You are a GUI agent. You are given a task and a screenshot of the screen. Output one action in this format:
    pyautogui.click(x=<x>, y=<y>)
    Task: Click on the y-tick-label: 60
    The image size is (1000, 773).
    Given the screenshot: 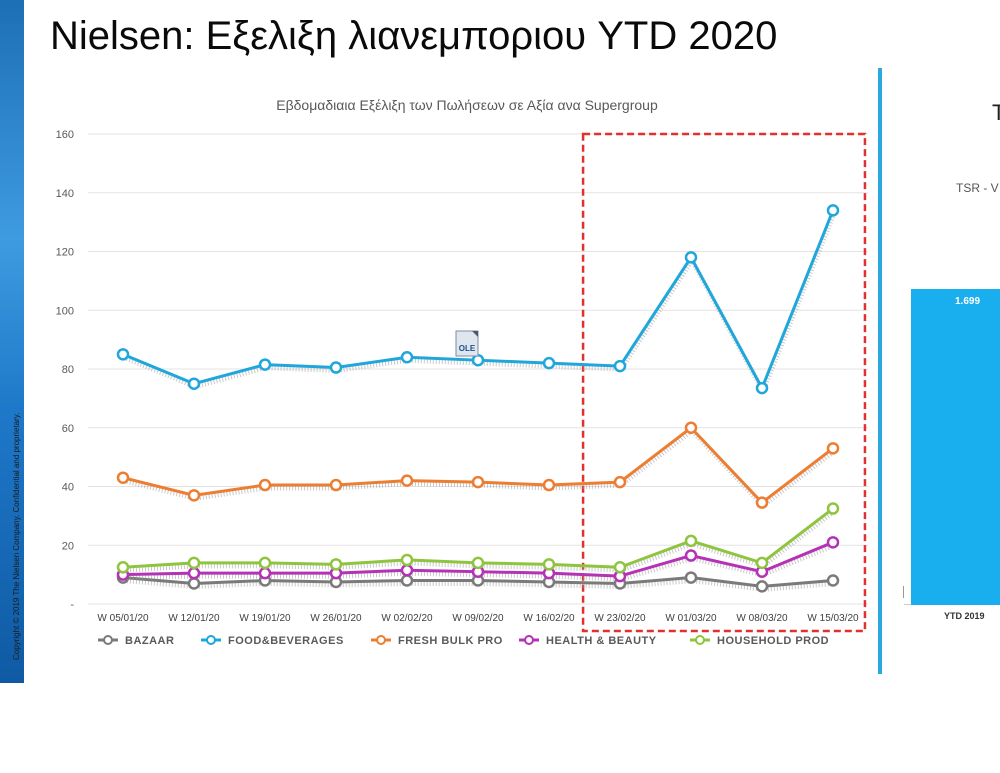 What is the action you would take?
    pyautogui.click(x=68, y=429)
    